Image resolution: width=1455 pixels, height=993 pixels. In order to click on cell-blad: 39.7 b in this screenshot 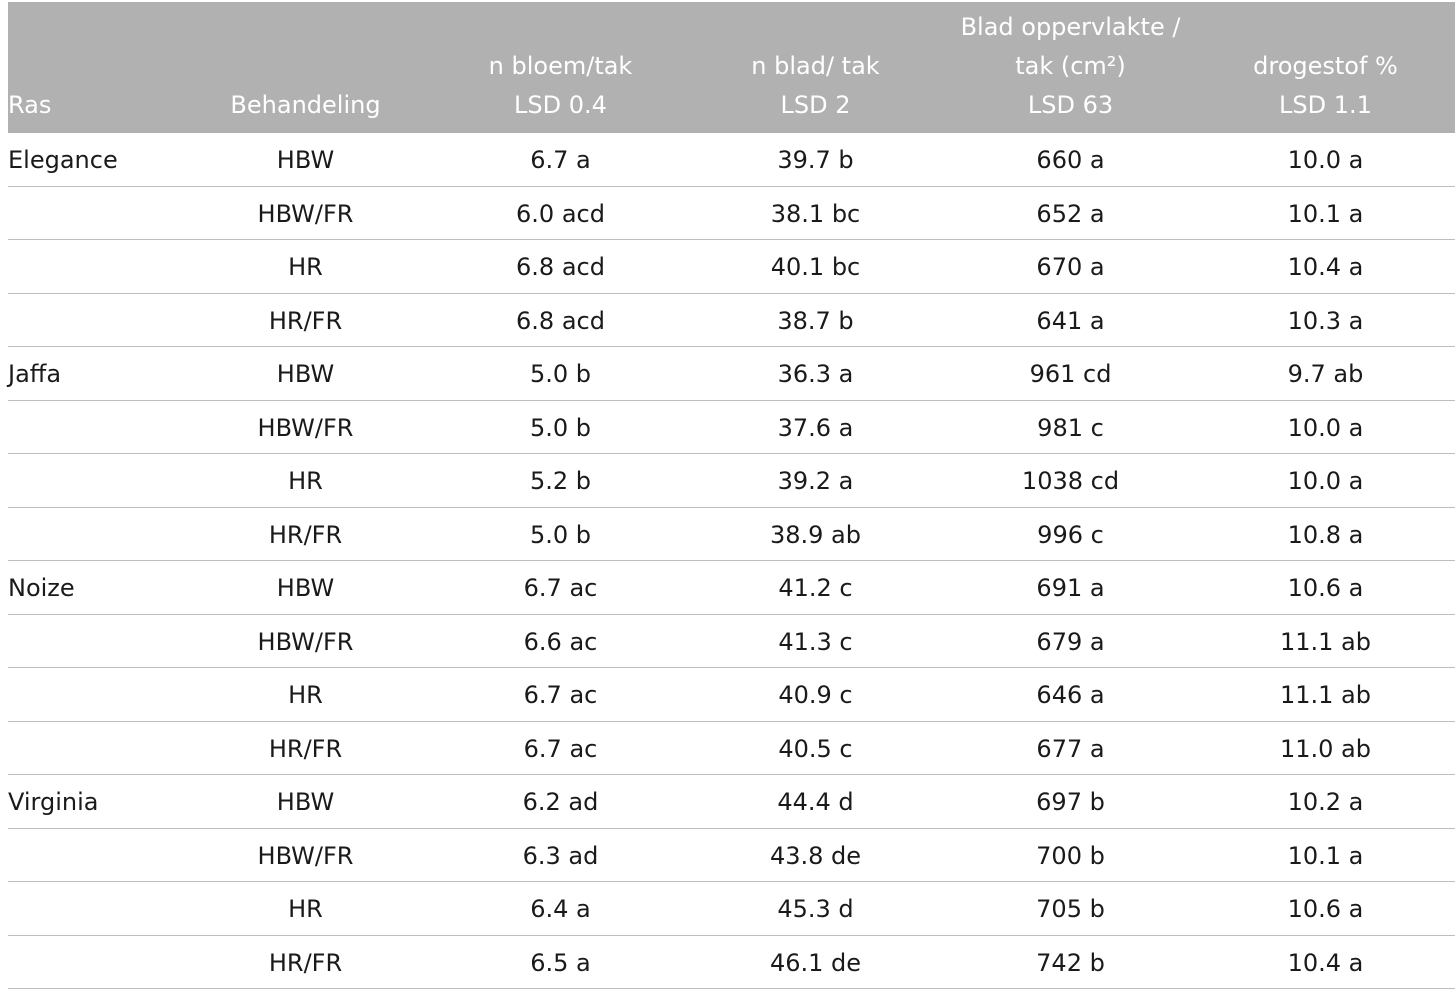, I will do `click(815, 160)`.